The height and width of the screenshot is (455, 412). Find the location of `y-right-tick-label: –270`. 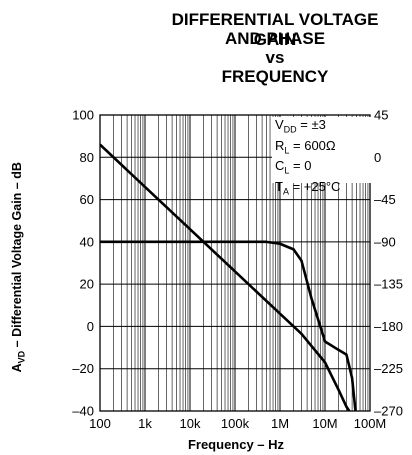

y-right-tick-label: –270 is located at coordinates (388, 411).